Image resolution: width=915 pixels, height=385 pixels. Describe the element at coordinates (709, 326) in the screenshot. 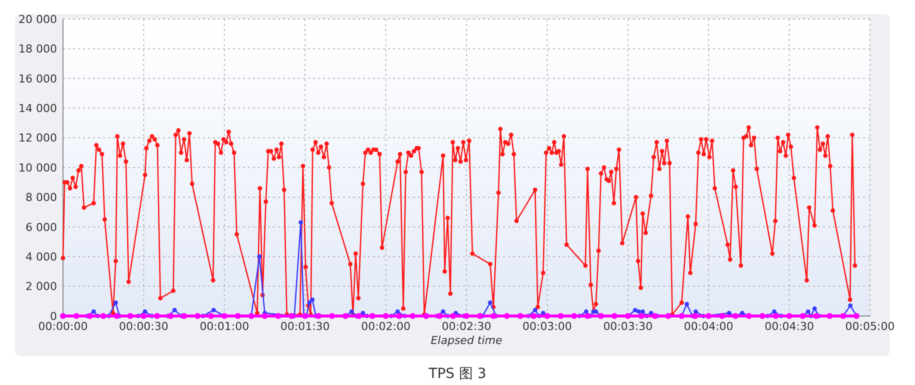

I see `x-tick-label: 00:04:00` at that location.